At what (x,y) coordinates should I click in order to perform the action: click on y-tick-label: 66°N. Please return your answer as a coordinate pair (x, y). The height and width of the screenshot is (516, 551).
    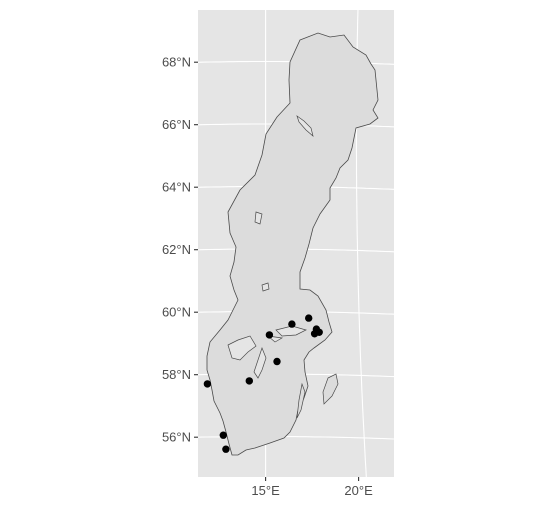
    Looking at the image, I should click on (176, 124).